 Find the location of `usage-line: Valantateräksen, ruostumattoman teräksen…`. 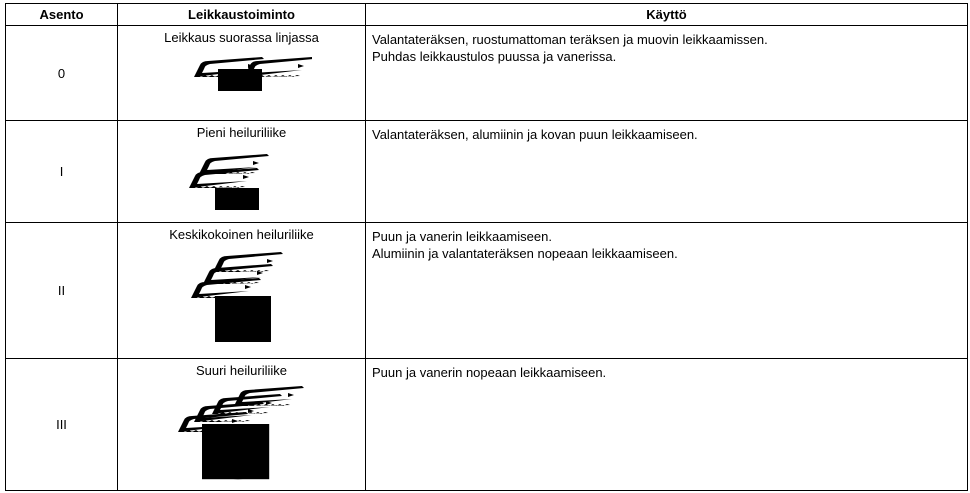

usage-line: Valantateräksen, ruostumattoman teräksen… is located at coordinates (570, 39).